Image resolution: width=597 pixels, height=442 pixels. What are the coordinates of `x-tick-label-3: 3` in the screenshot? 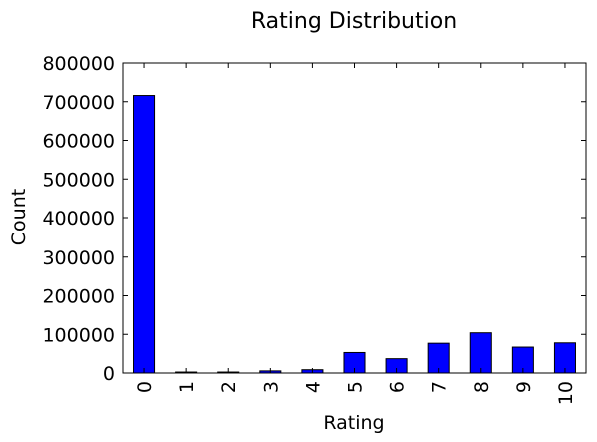 It's located at (271, 387).